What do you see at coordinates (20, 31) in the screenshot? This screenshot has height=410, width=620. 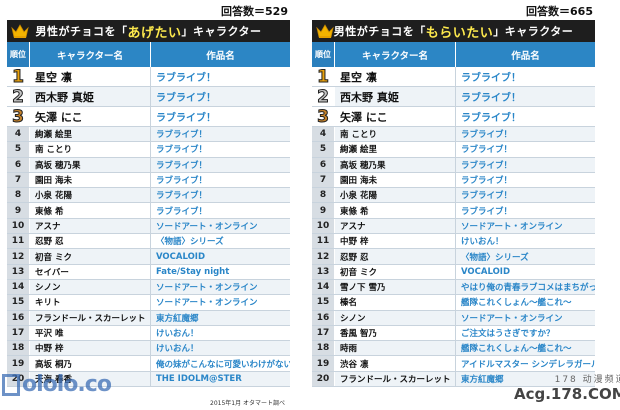 I see `crown-icon` at bounding box center [20, 31].